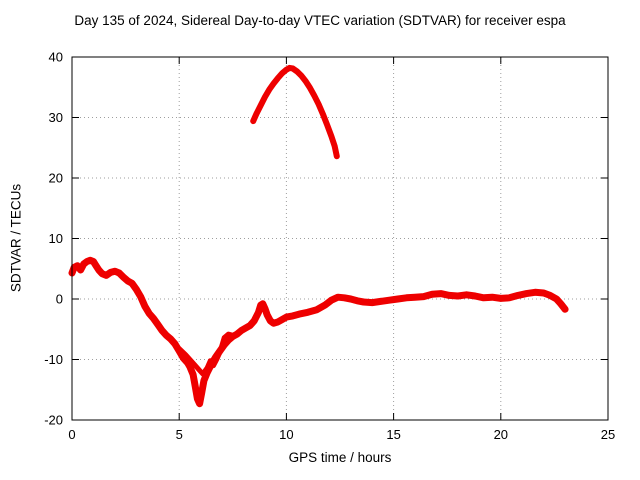  Describe the element at coordinates (56, 238) in the screenshot. I see `y-tick-label: 10` at that location.